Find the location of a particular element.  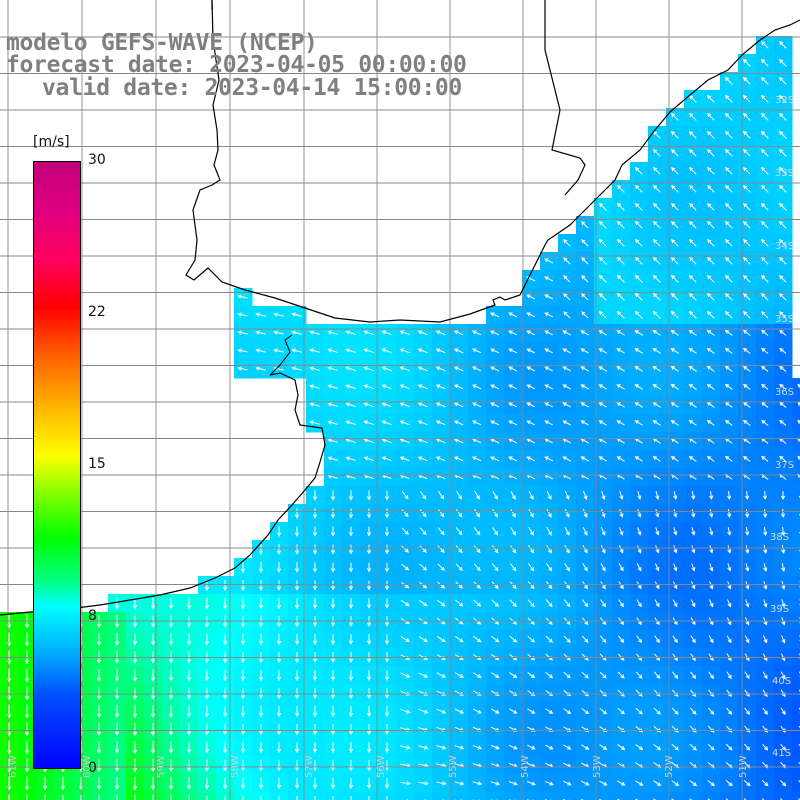

lon-label: 61W is located at coordinates (13, 766).